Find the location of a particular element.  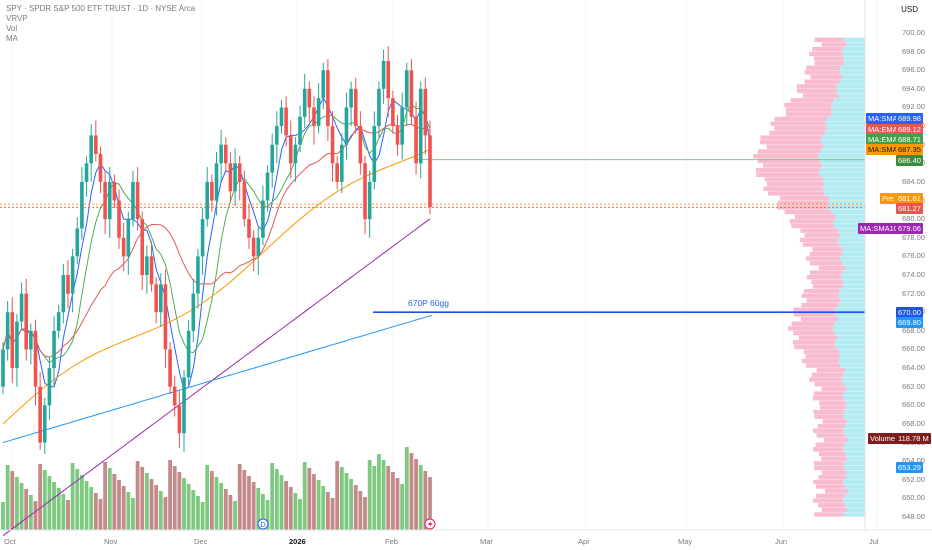

ema21-label-tag: MA:EMA21 is located at coordinates (887, 129).